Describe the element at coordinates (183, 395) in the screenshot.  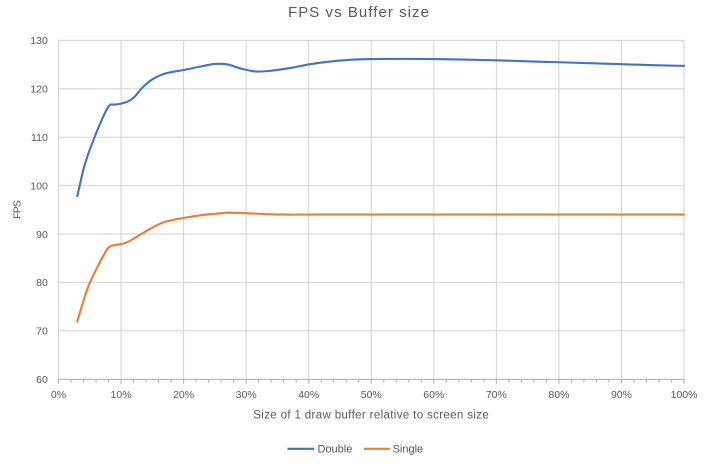
I see `svg-text: 20%` at that location.